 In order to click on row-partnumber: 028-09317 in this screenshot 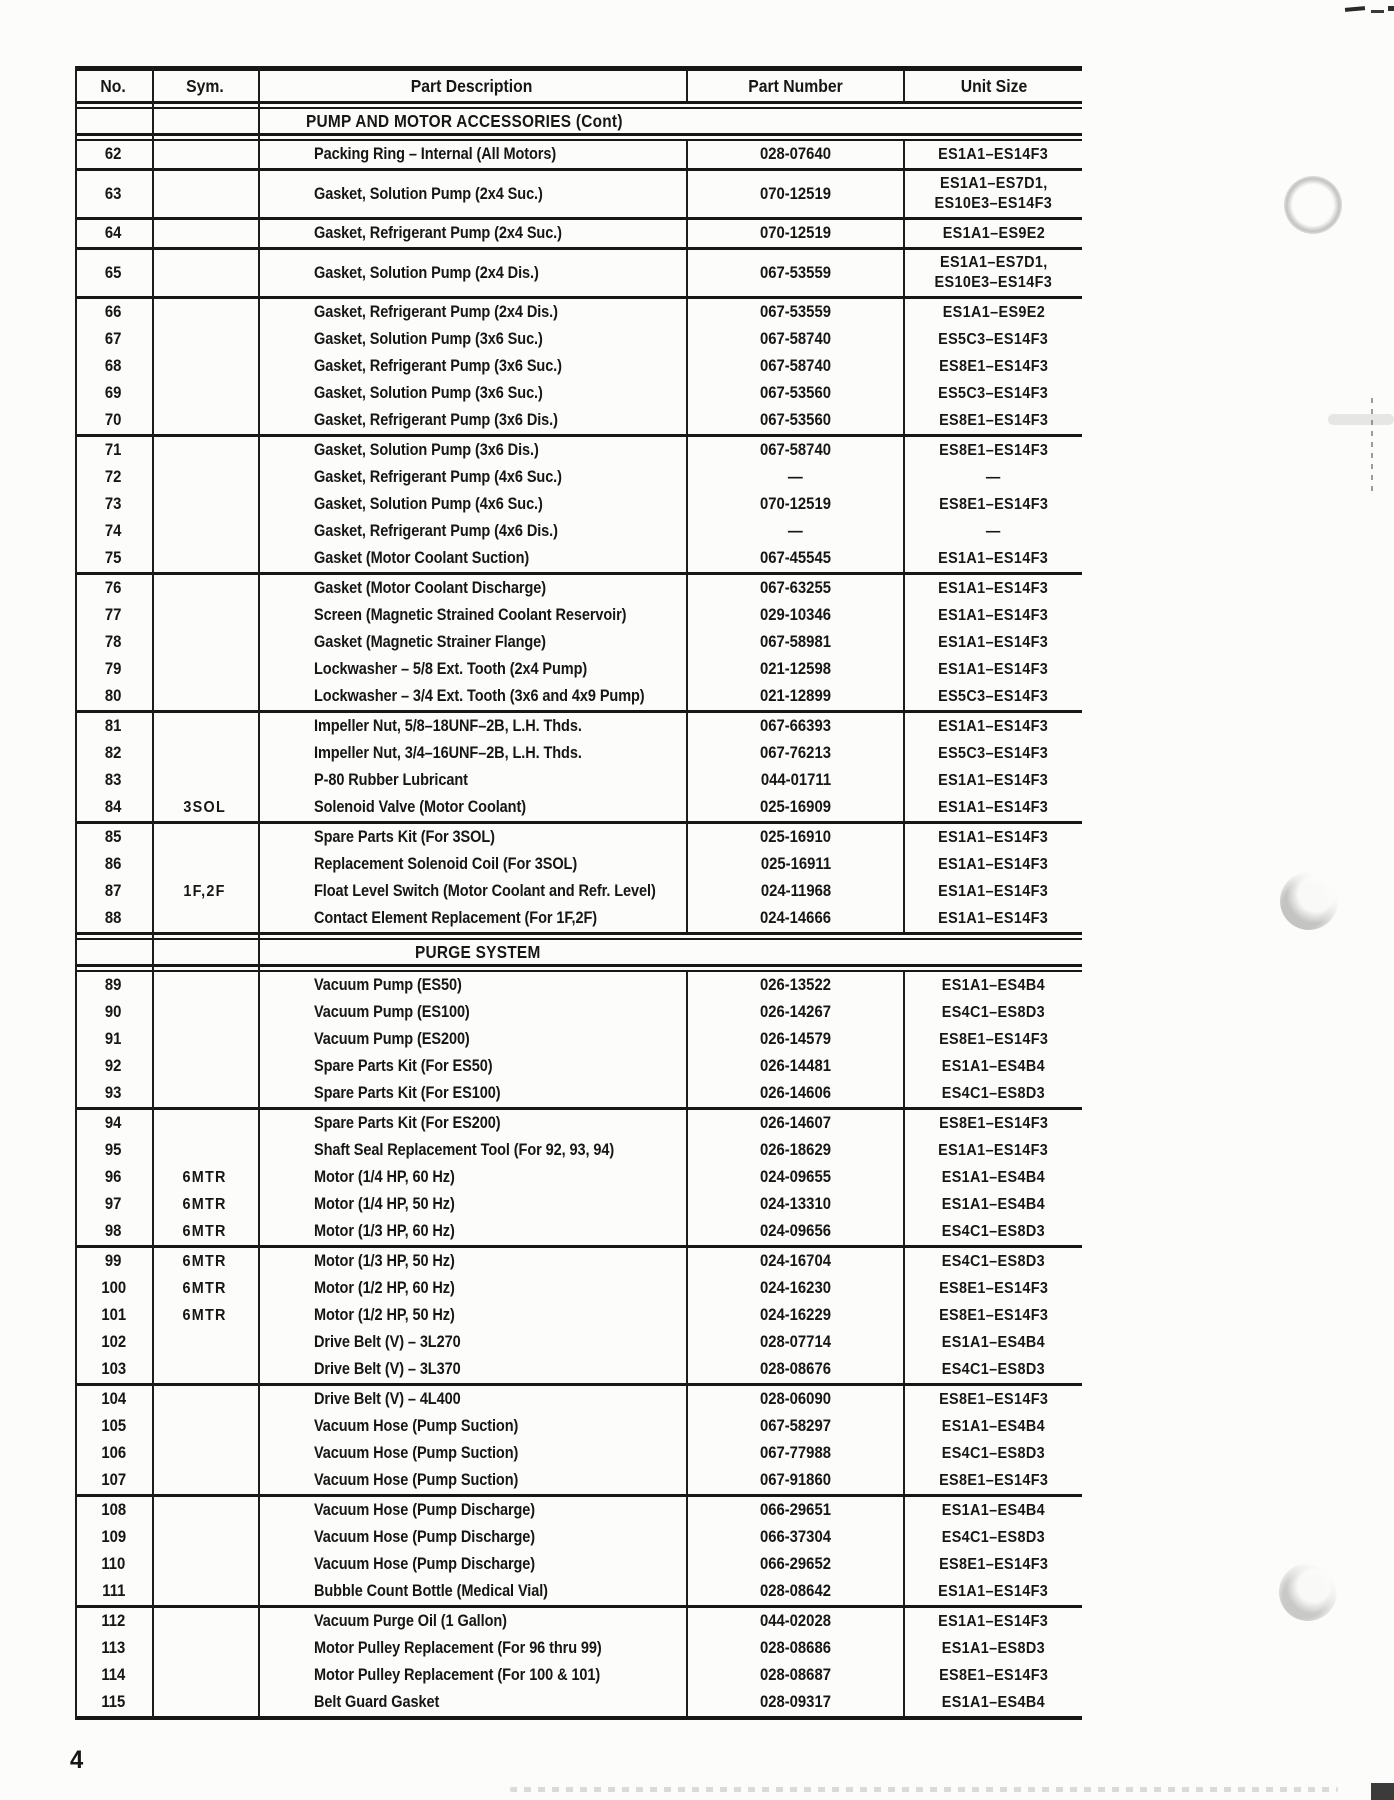, I will do `click(795, 1702)`.